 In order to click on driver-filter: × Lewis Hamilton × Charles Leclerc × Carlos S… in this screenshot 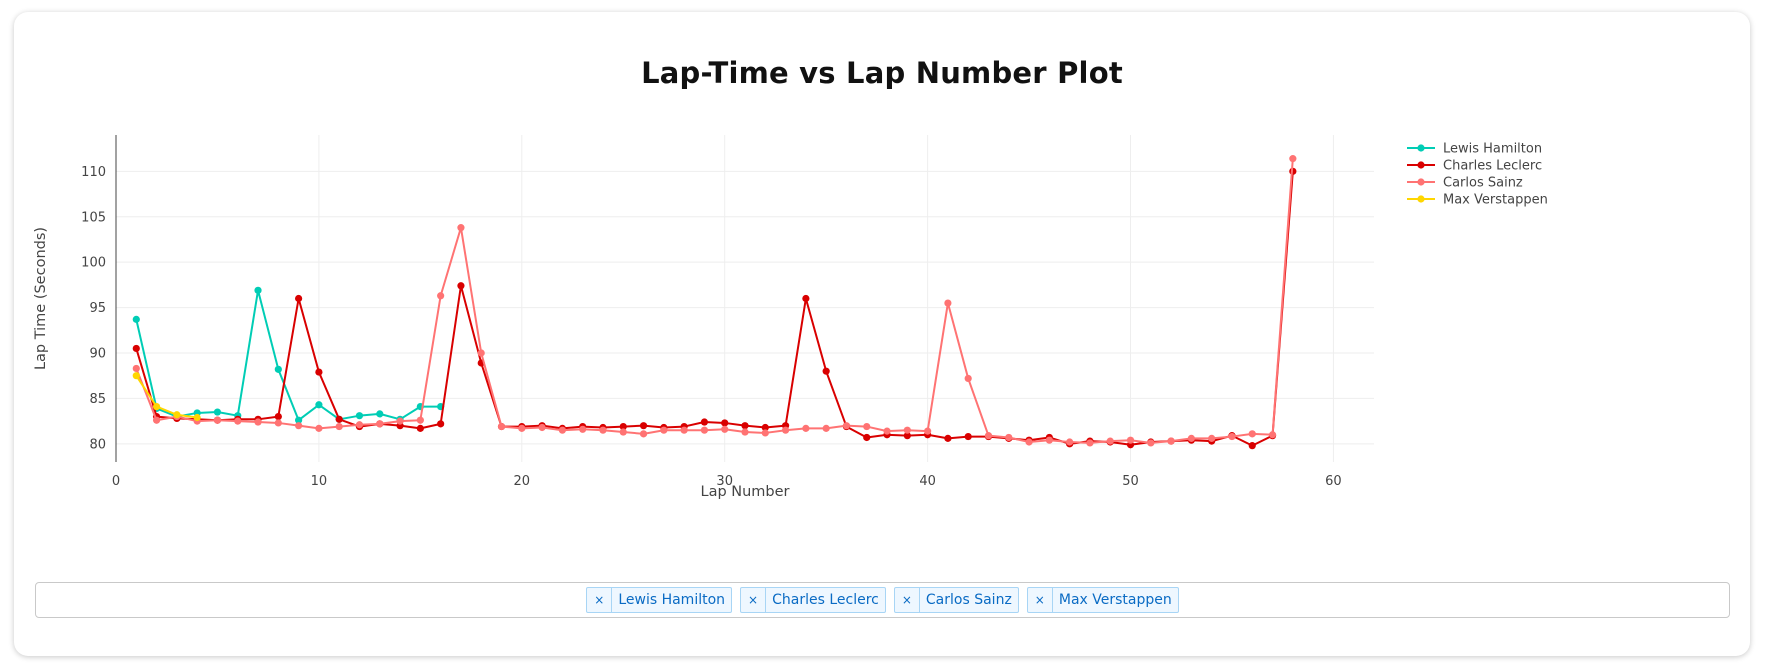, I will do `click(882, 600)`.